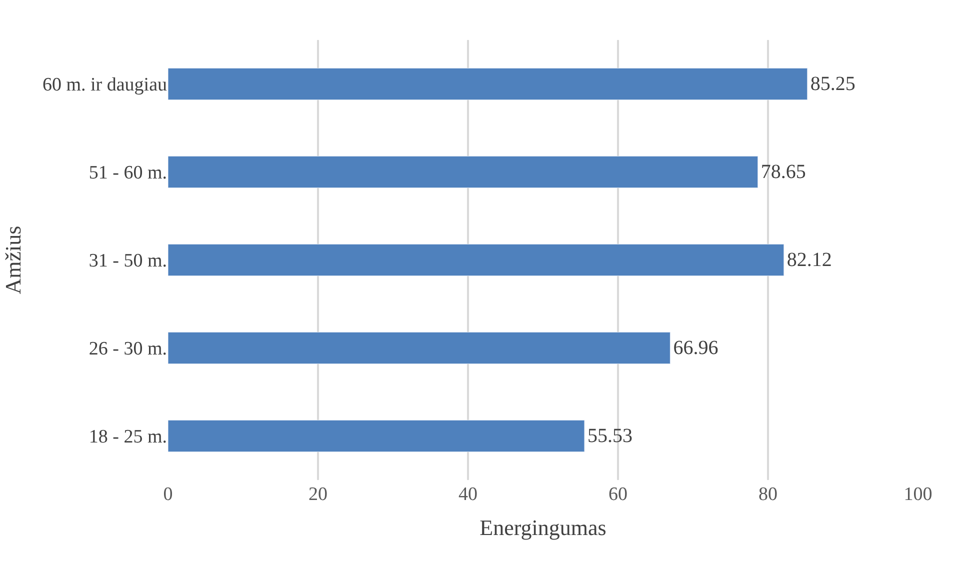 The image size is (955, 580). I want to click on data-label: 78.65, so click(783, 172).